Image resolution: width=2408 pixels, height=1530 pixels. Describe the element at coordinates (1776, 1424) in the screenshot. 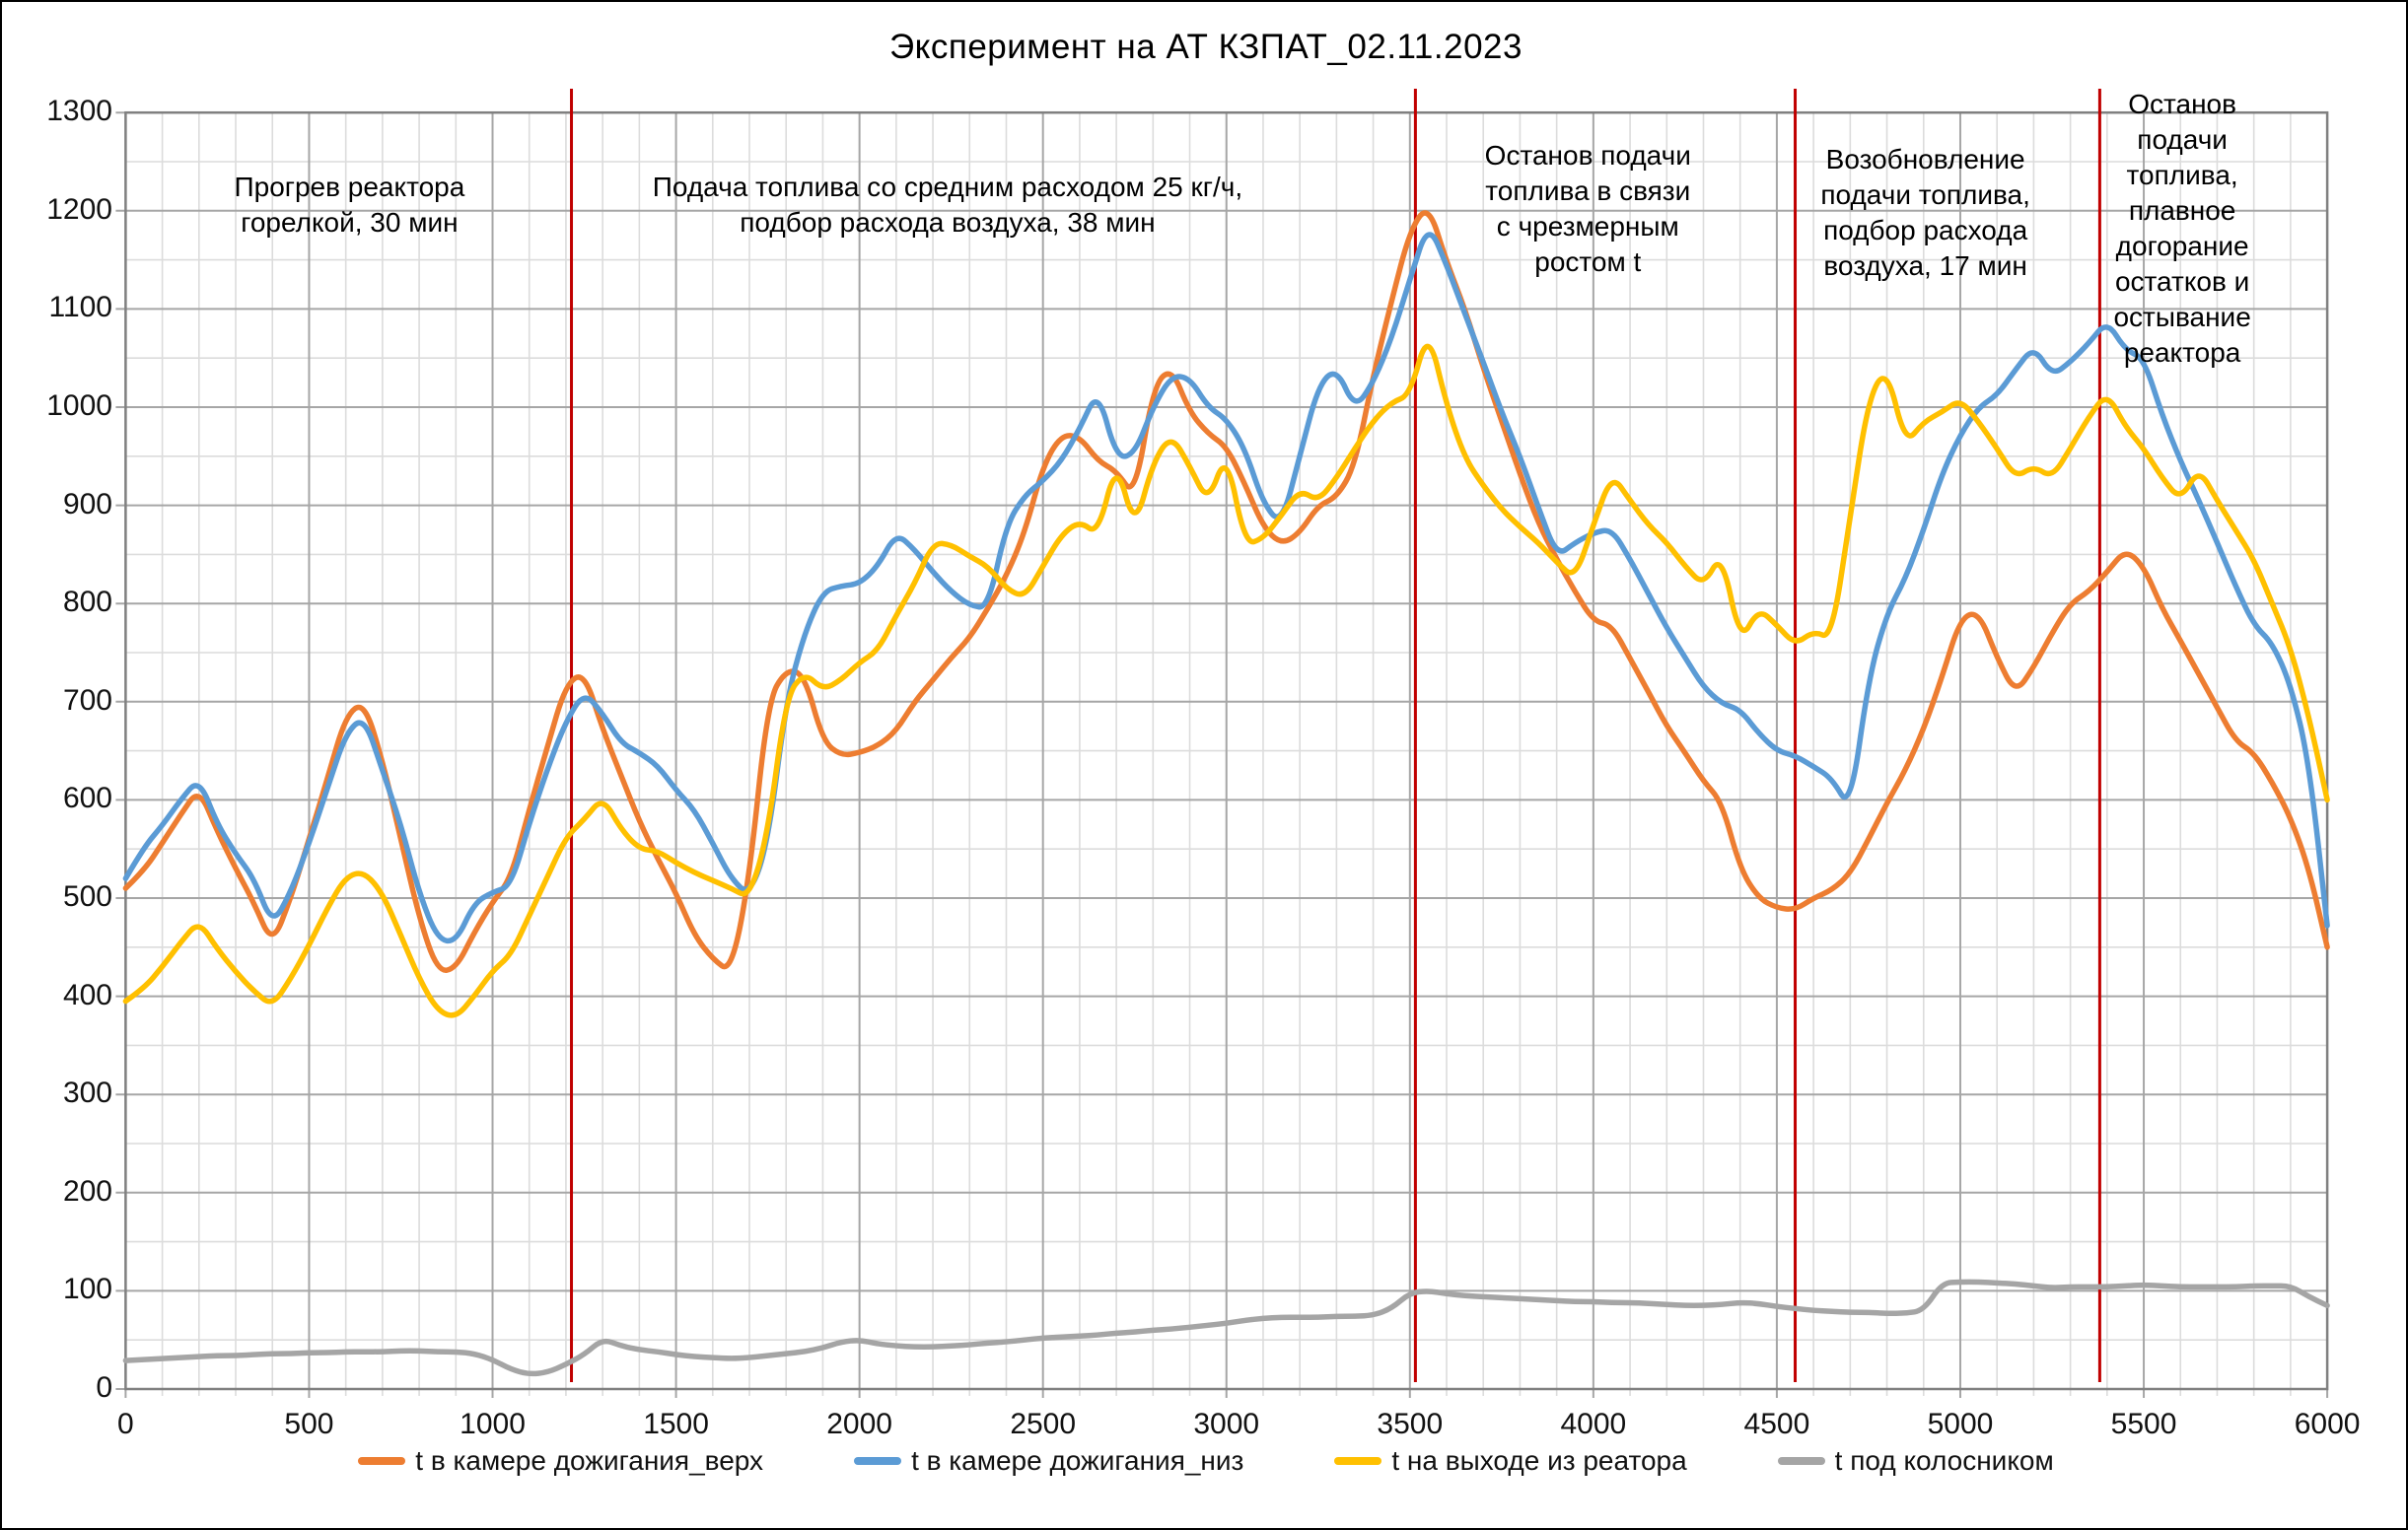

I see `x-tick-label: 4500` at that location.